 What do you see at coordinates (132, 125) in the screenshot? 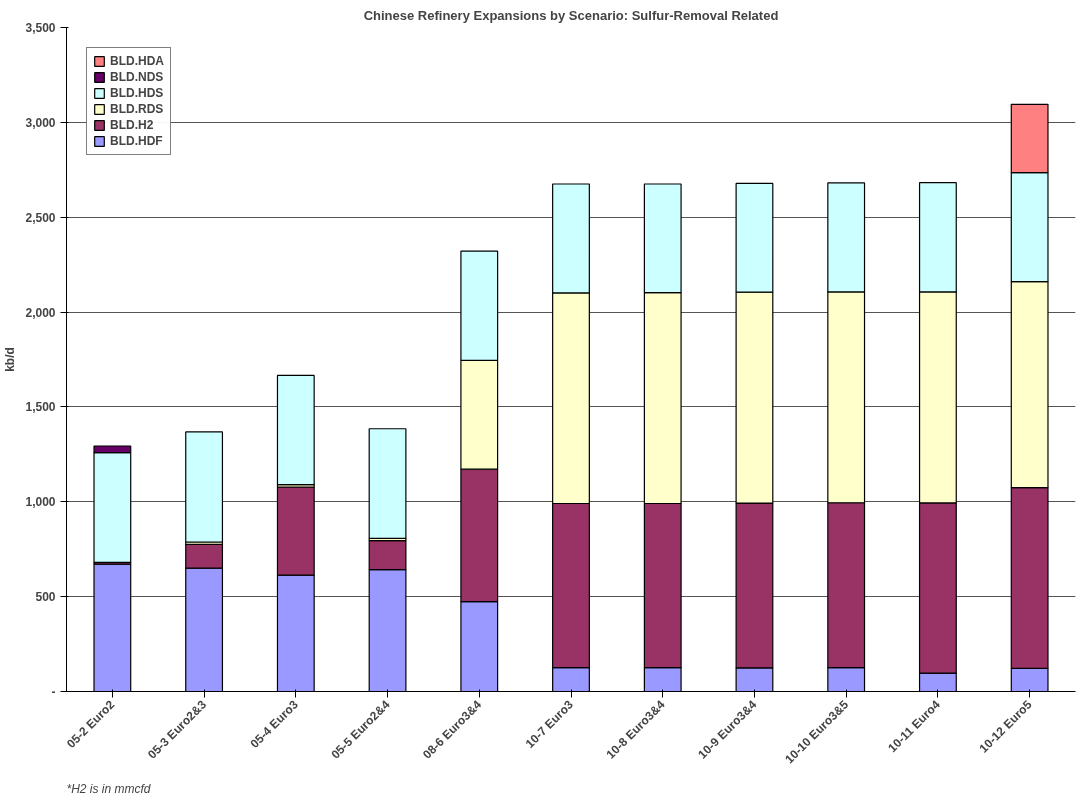
I see `legend-label: BLD.H2` at bounding box center [132, 125].